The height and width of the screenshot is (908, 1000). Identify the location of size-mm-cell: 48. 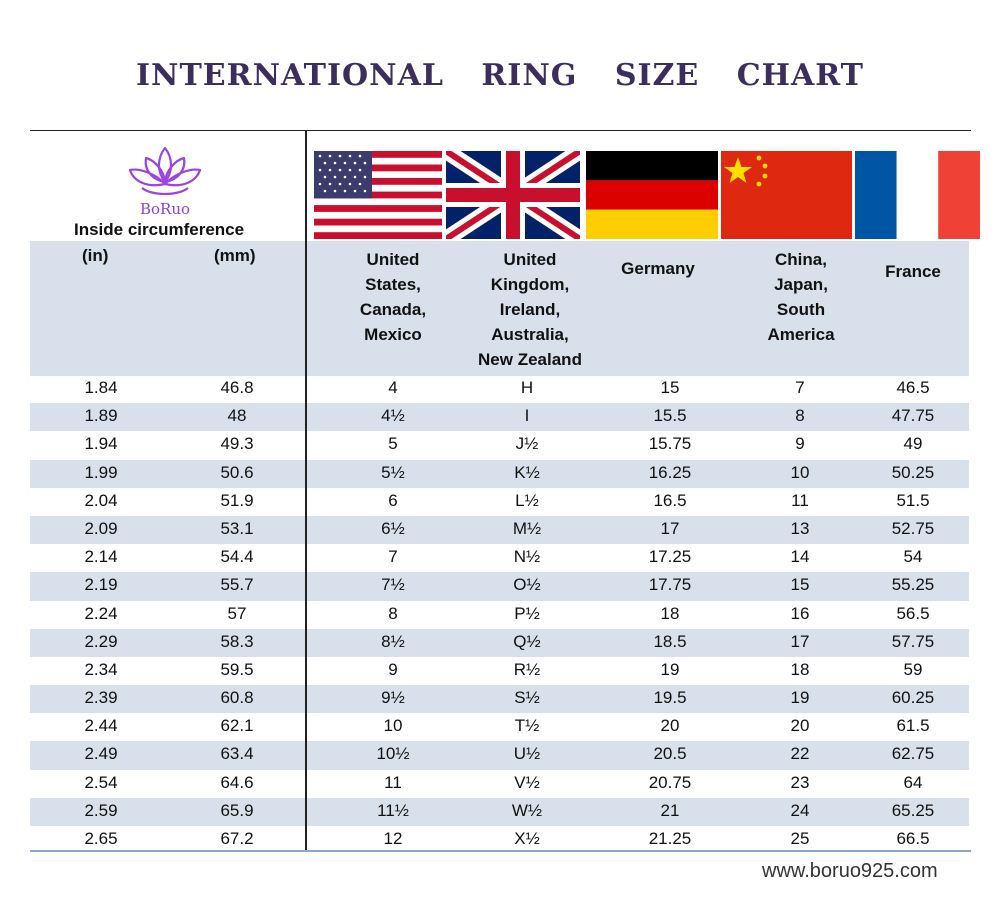
(237, 416).